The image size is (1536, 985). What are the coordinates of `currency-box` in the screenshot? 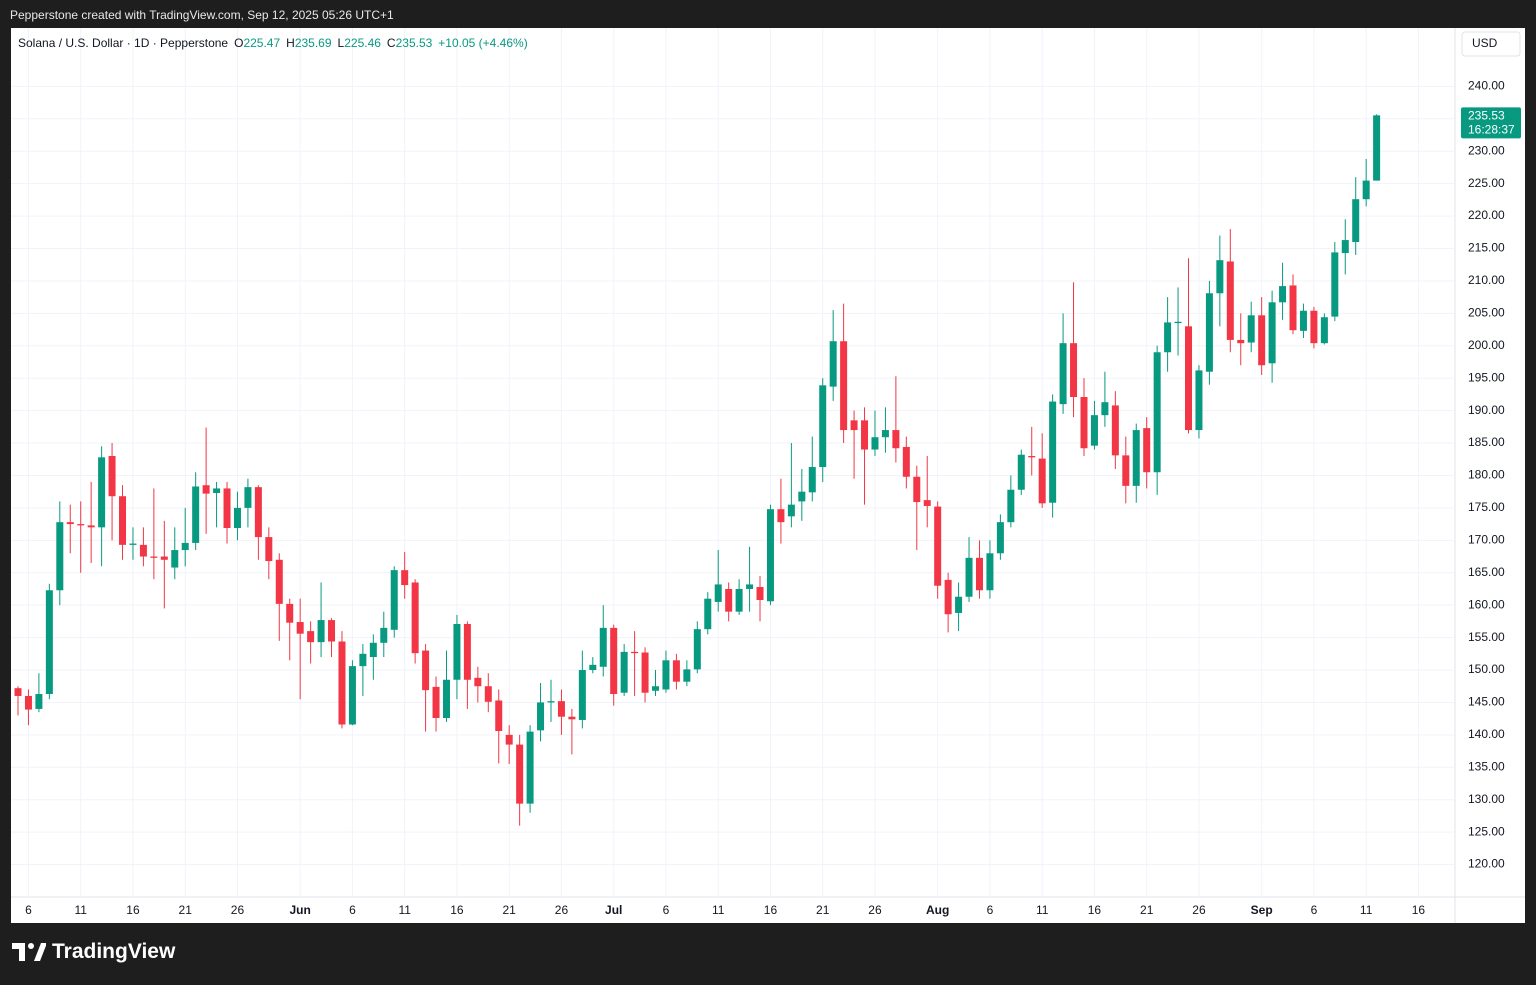 It's located at (1491, 44).